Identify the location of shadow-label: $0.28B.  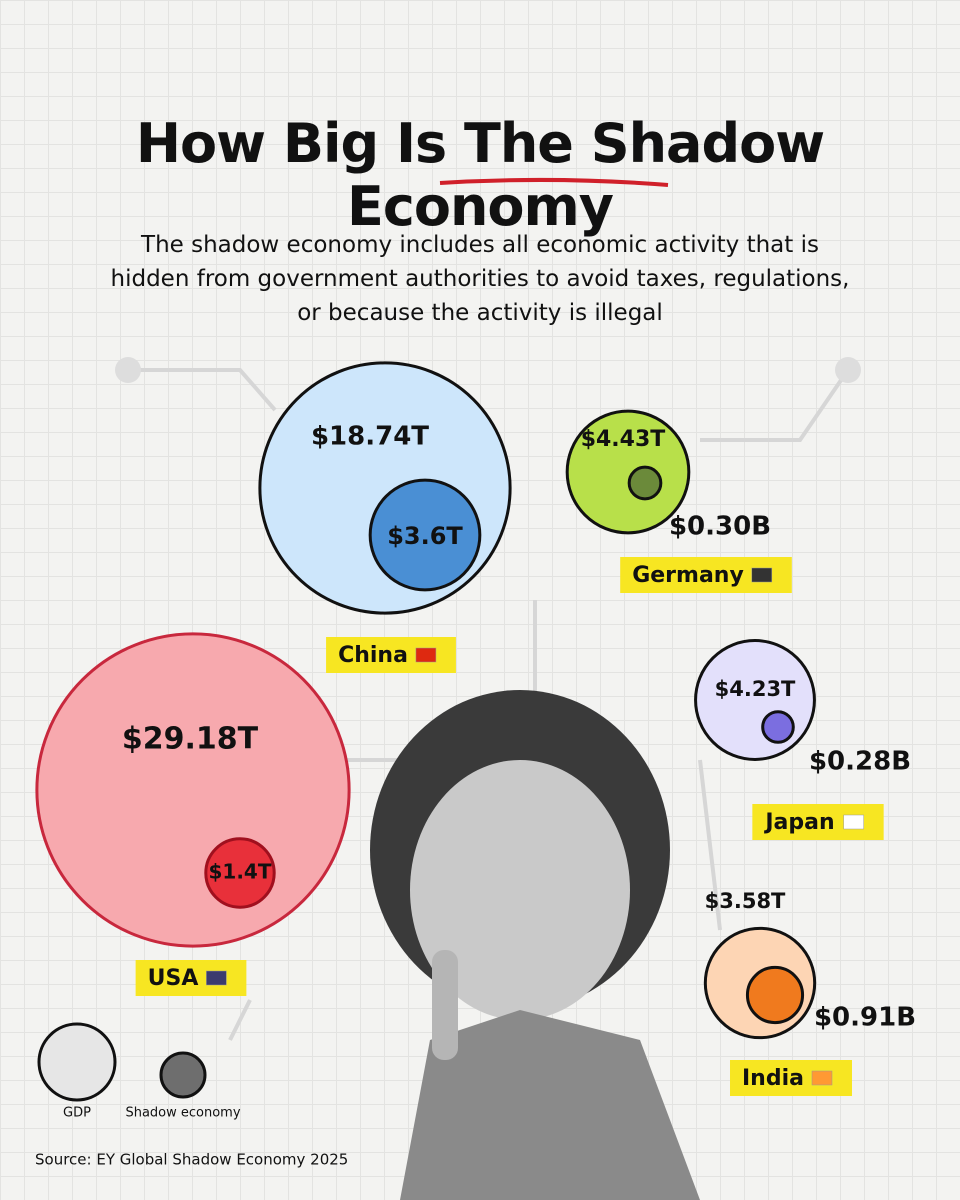
(860, 762).